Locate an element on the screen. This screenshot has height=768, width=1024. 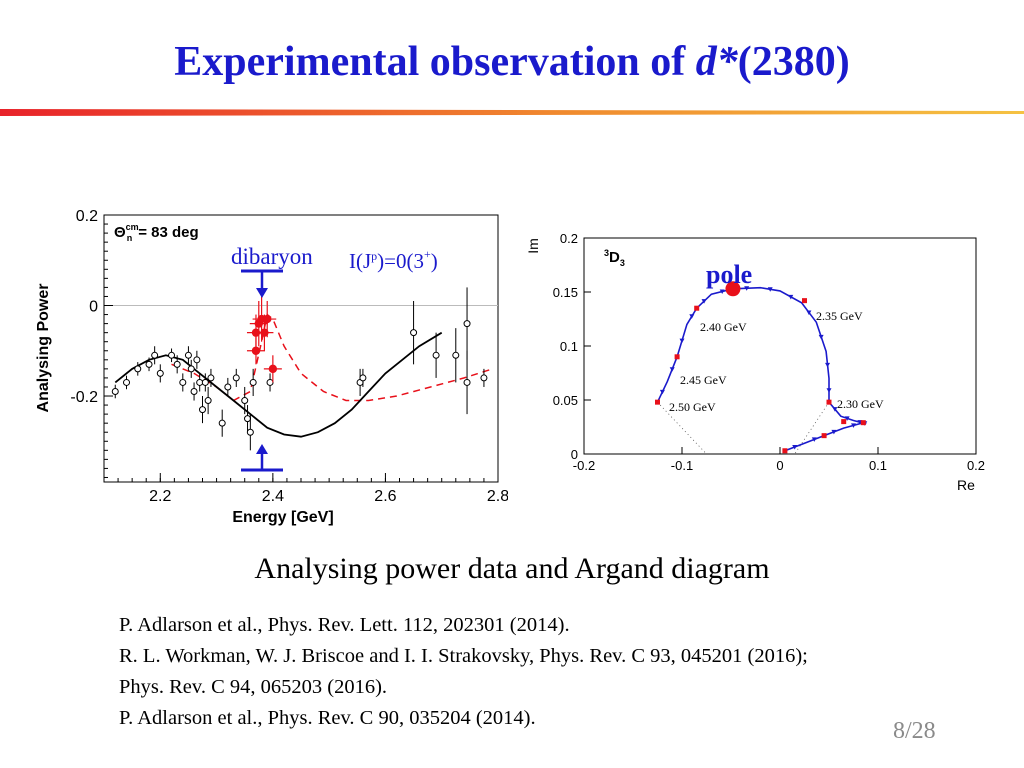
argand-y-label: Im is located at coordinates (533, 246).